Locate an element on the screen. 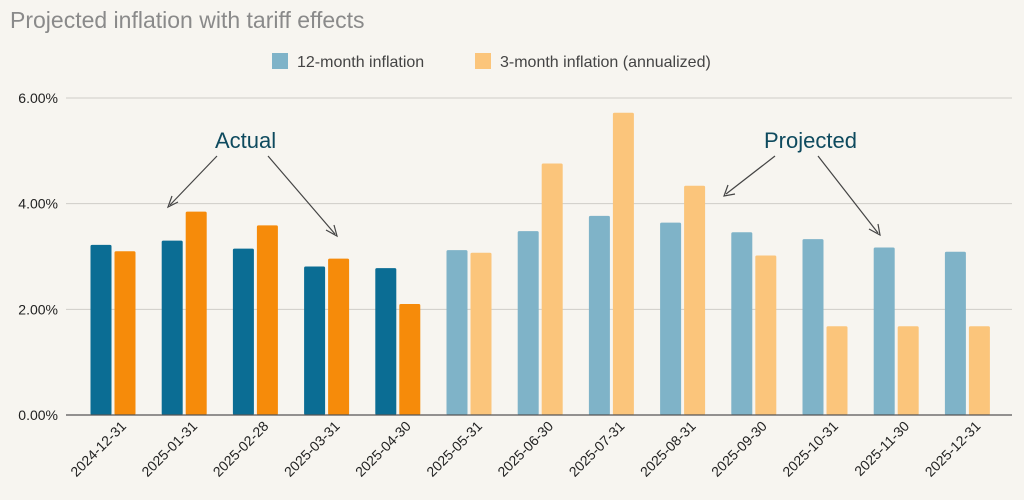  x-tick-label: 2025-06-30 is located at coordinates (525, 449).